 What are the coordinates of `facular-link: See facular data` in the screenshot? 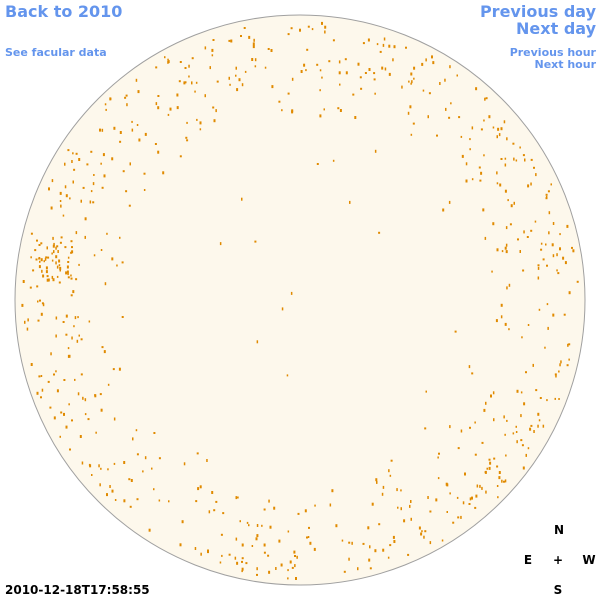 It's located at (56, 52).